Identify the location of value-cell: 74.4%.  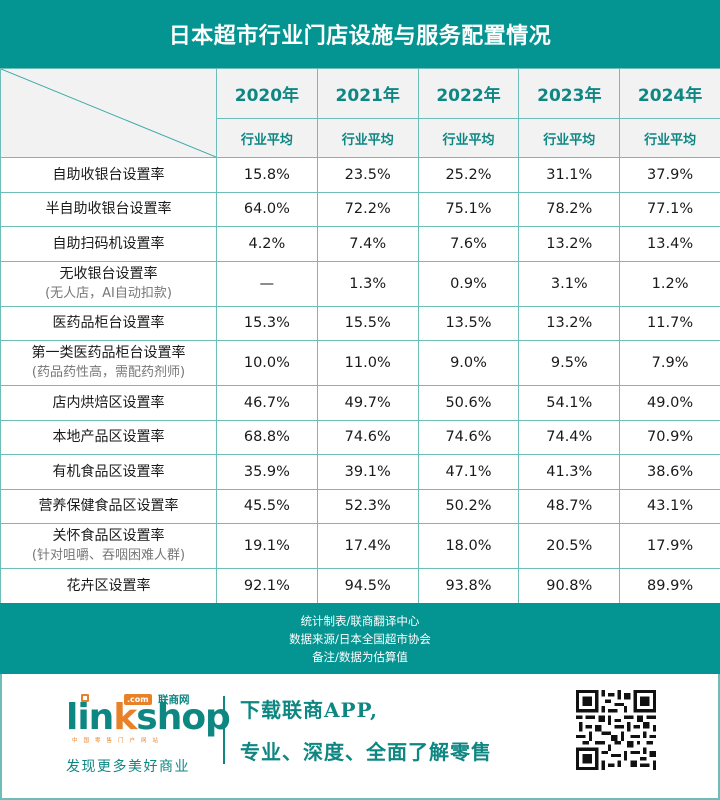
(569, 437).